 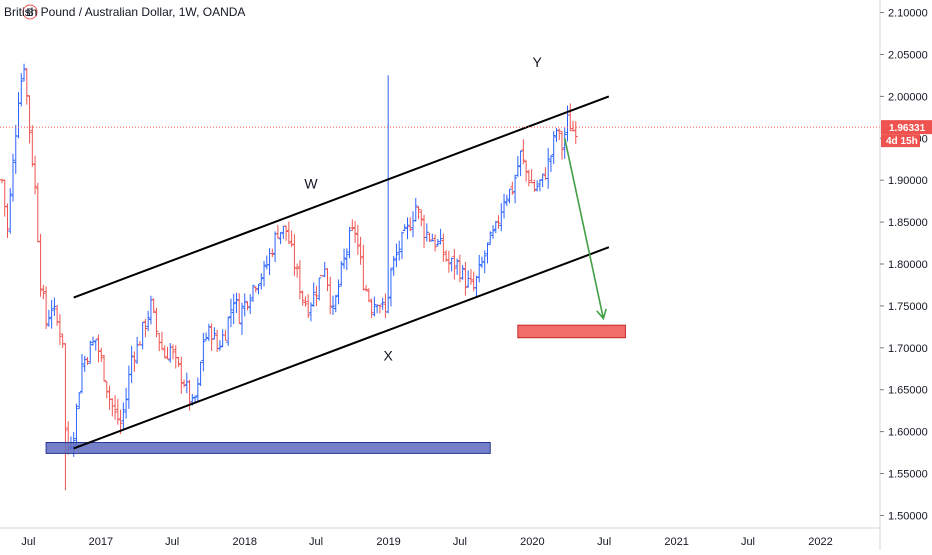 I want to click on price-tick-label: 1.50000, so click(x=908, y=516).